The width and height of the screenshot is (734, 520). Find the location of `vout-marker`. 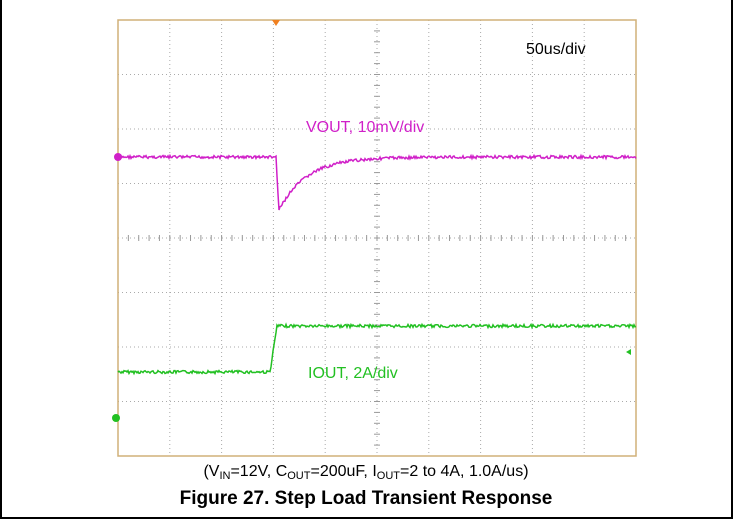

vout-marker is located at coordinates (118, 157).